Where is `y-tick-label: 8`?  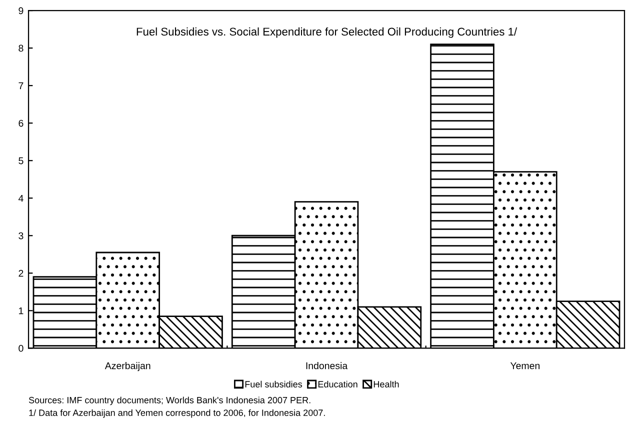 y-tick-label: 8 is located at coordinates (21, 48).